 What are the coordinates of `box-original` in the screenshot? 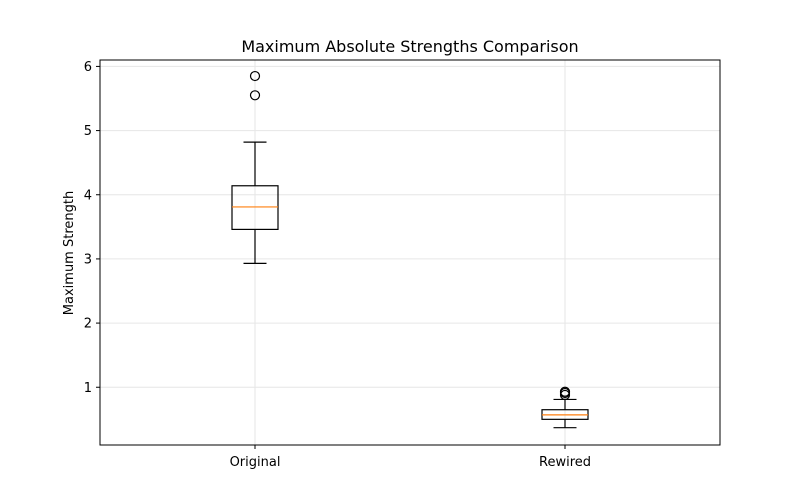 It's located at (255, 167).